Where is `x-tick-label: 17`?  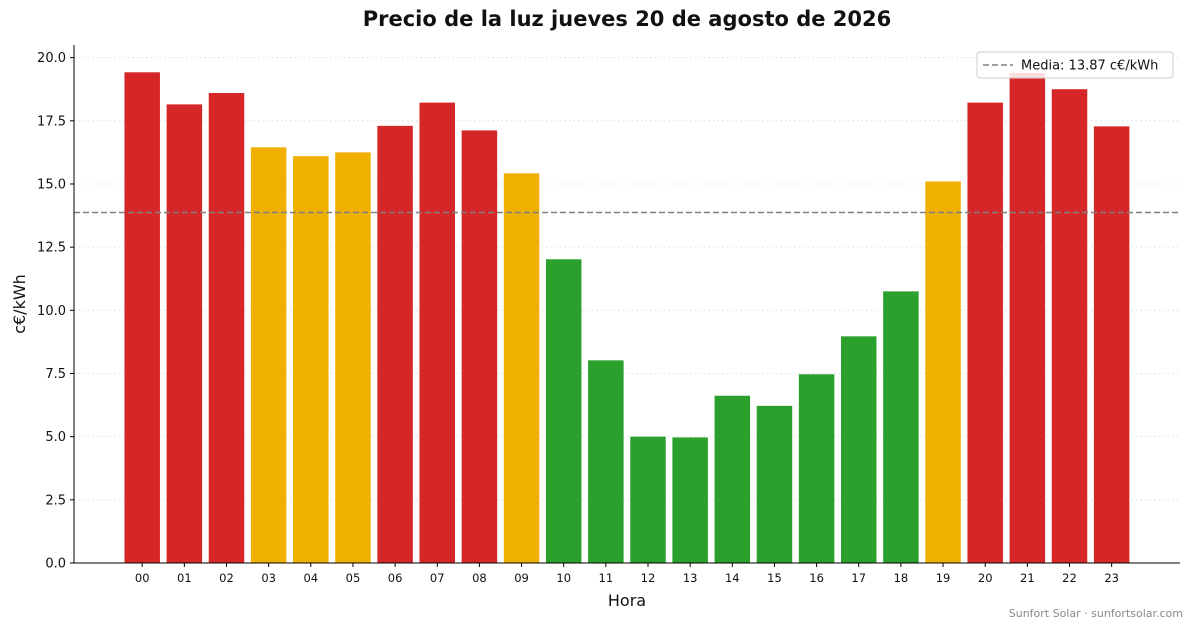 x-tick-label: 17 is located at coordinates (858, 578).